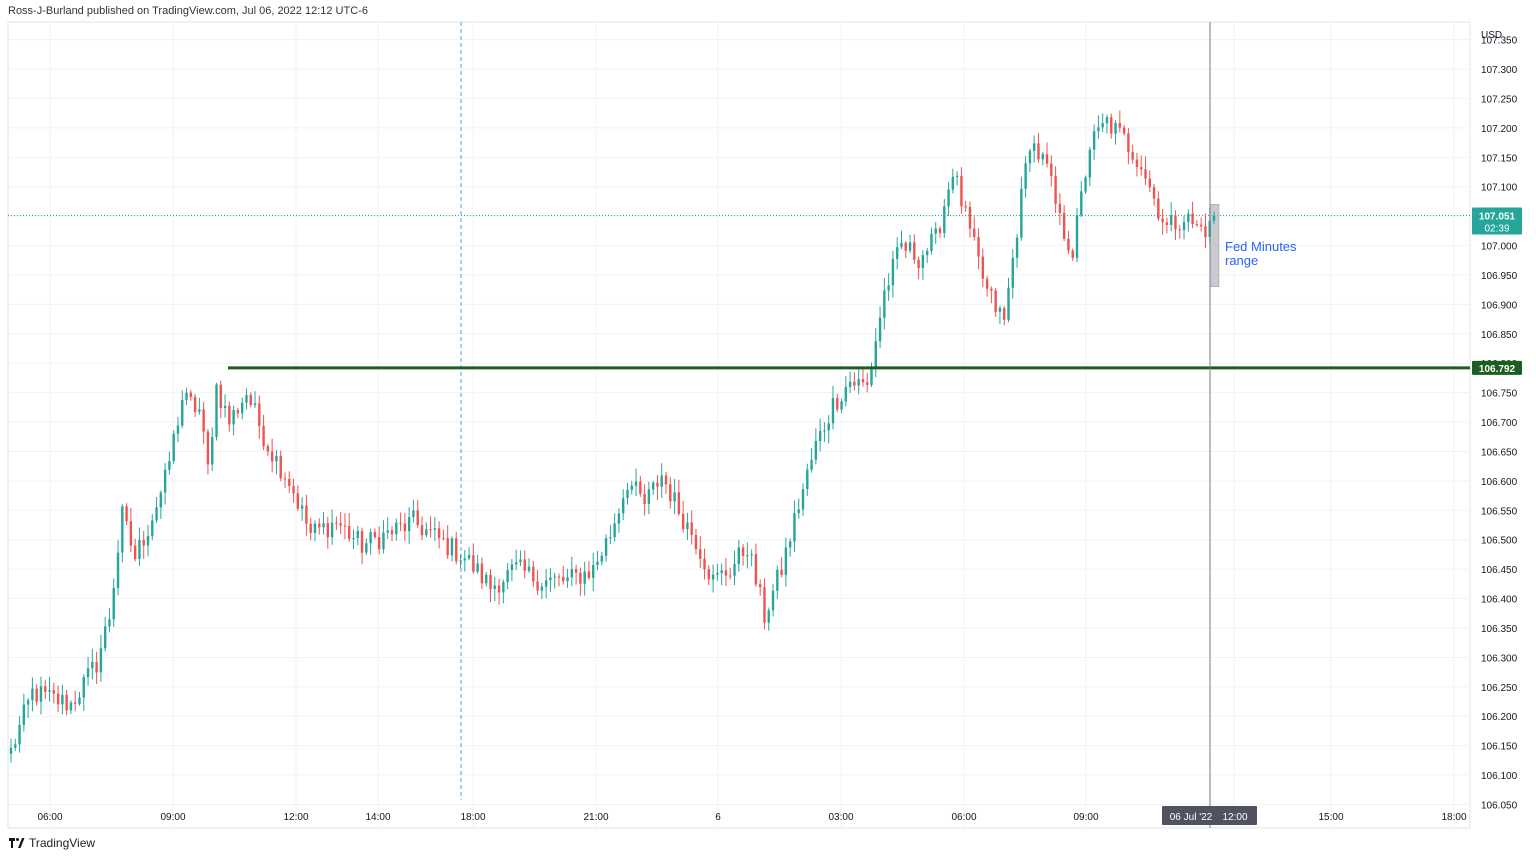 The width and height of the screenshot is (1536, 859). I want to click on y-tick-label: 106.150, so click(1499, 747).